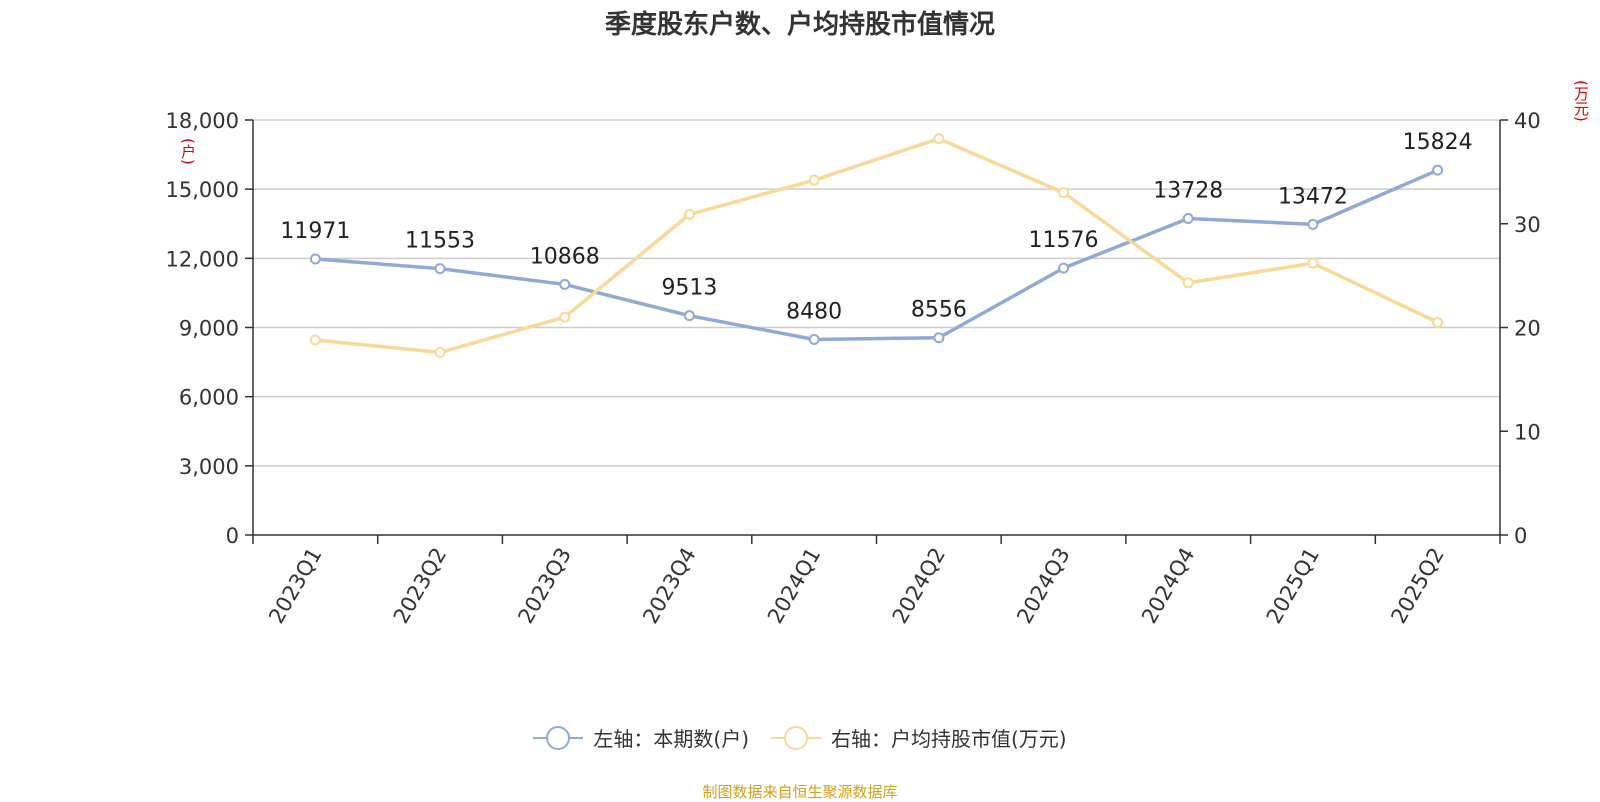 The height and width of the screenshot is (802, 1600). I want to click on data-label: 15824, so click(1438, 142).